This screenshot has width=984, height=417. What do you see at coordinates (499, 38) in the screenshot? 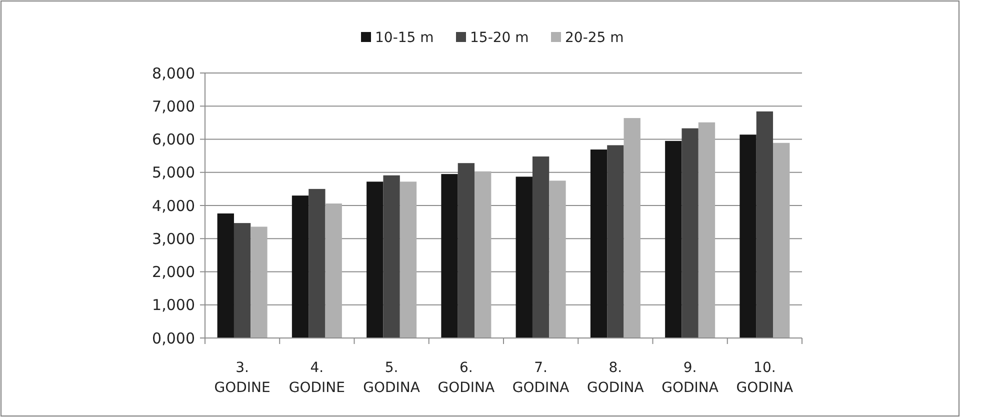
I see `legend-label: 15-20 m` at bounding box center [499, 38].